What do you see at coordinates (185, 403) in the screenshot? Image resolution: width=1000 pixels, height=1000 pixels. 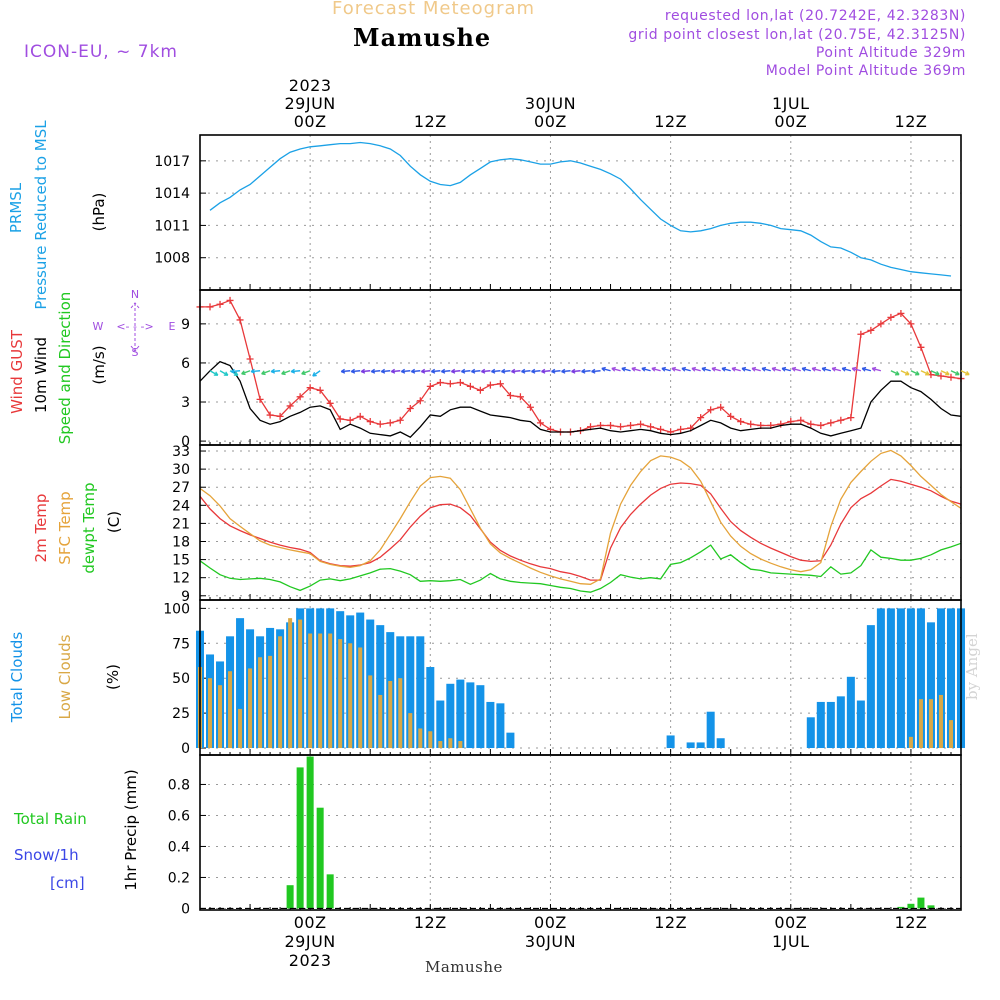 I see `y-tick-label: 3` at bounding box center [185, 403].